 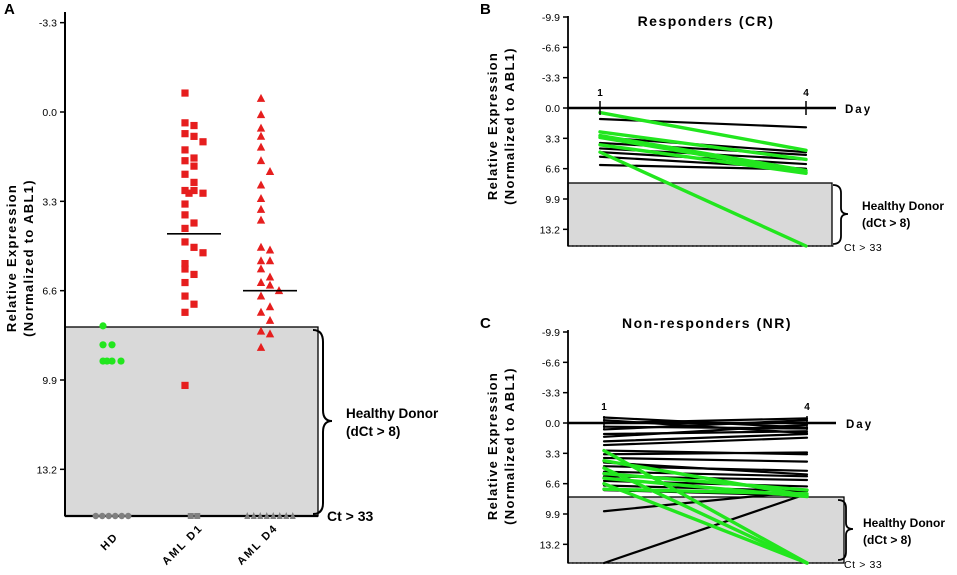 I want to click on healthy-donor-region, so click(x=700, y=214).